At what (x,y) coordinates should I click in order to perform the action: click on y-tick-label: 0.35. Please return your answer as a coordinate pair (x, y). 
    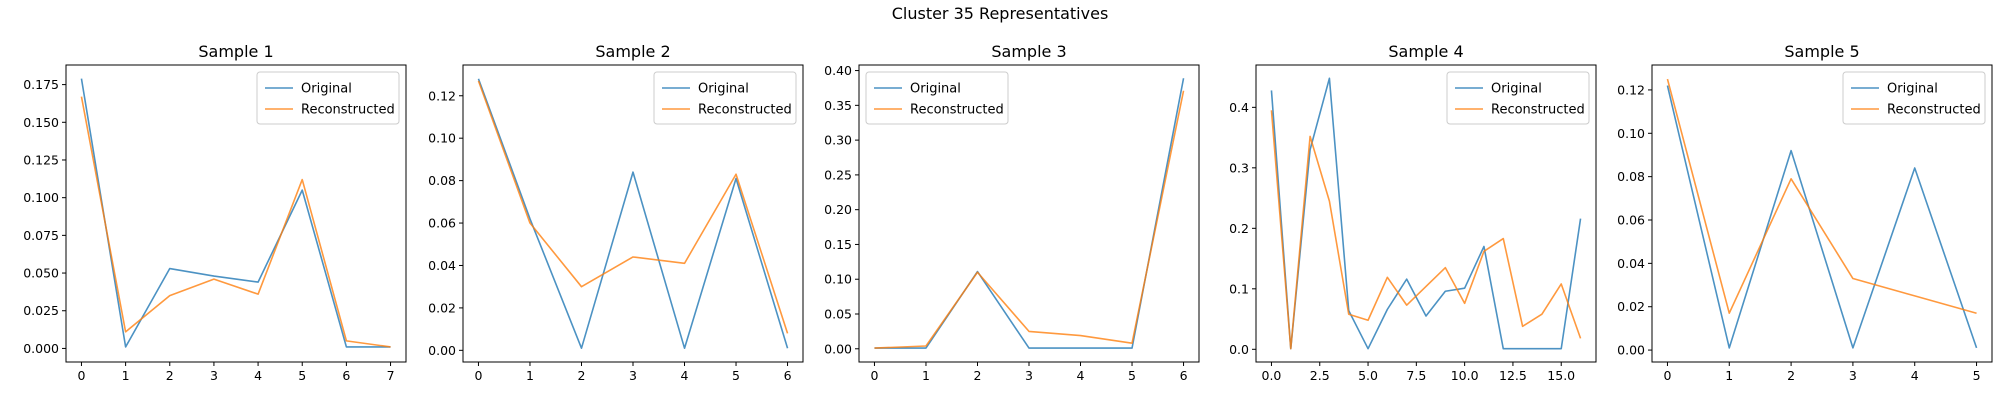
    Looking at the image, I should click on (838, 105).